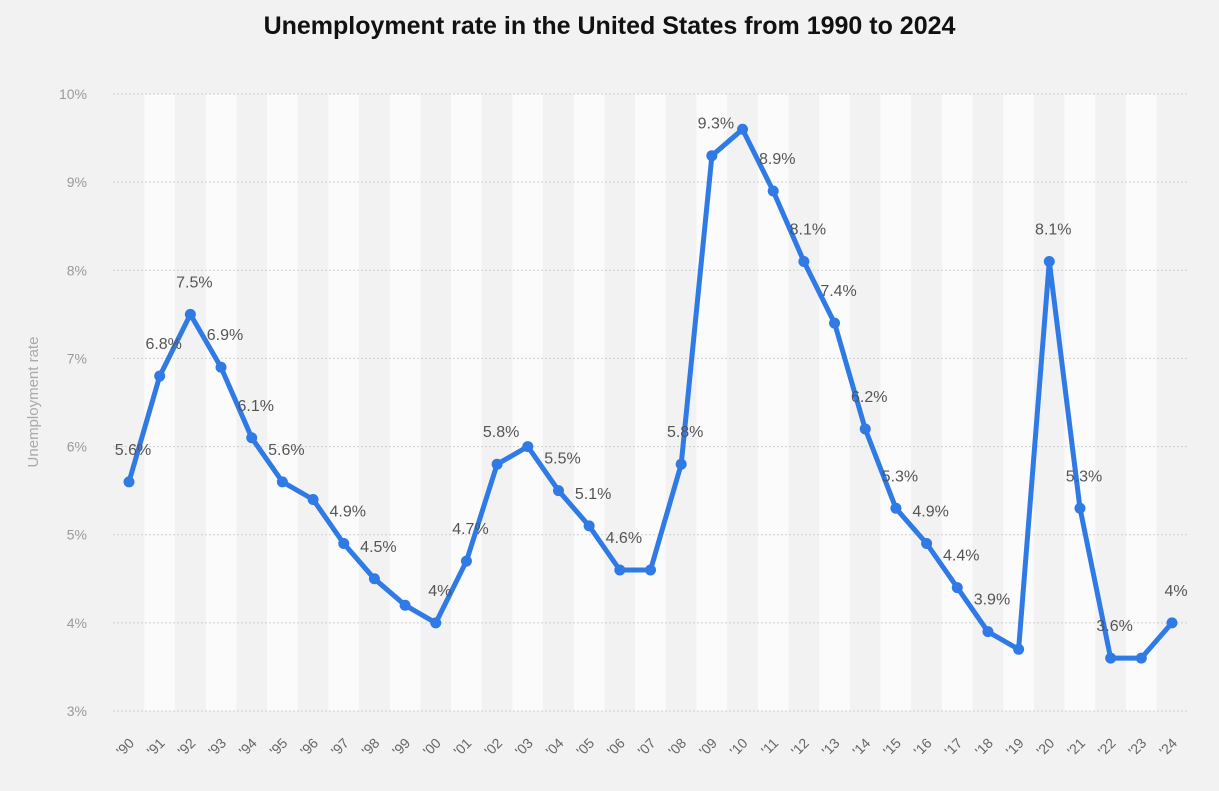  Describe the element at coordinates (861, 747) in the screenshot. I see `x-tick-label: '14` at that location.